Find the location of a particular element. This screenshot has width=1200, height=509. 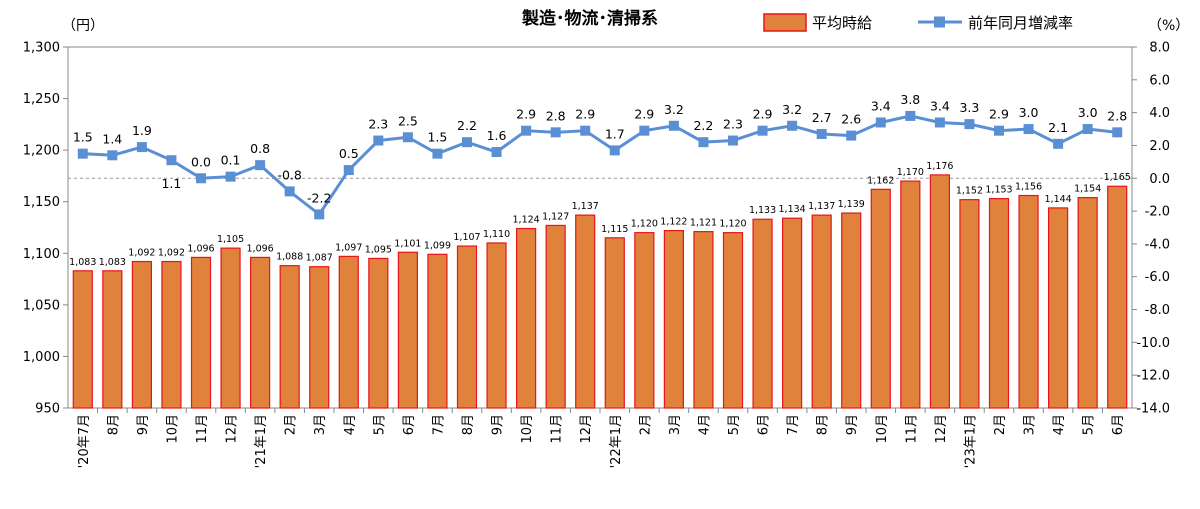

bar-value-label: 1,087 is located at coordinates (319, 258).